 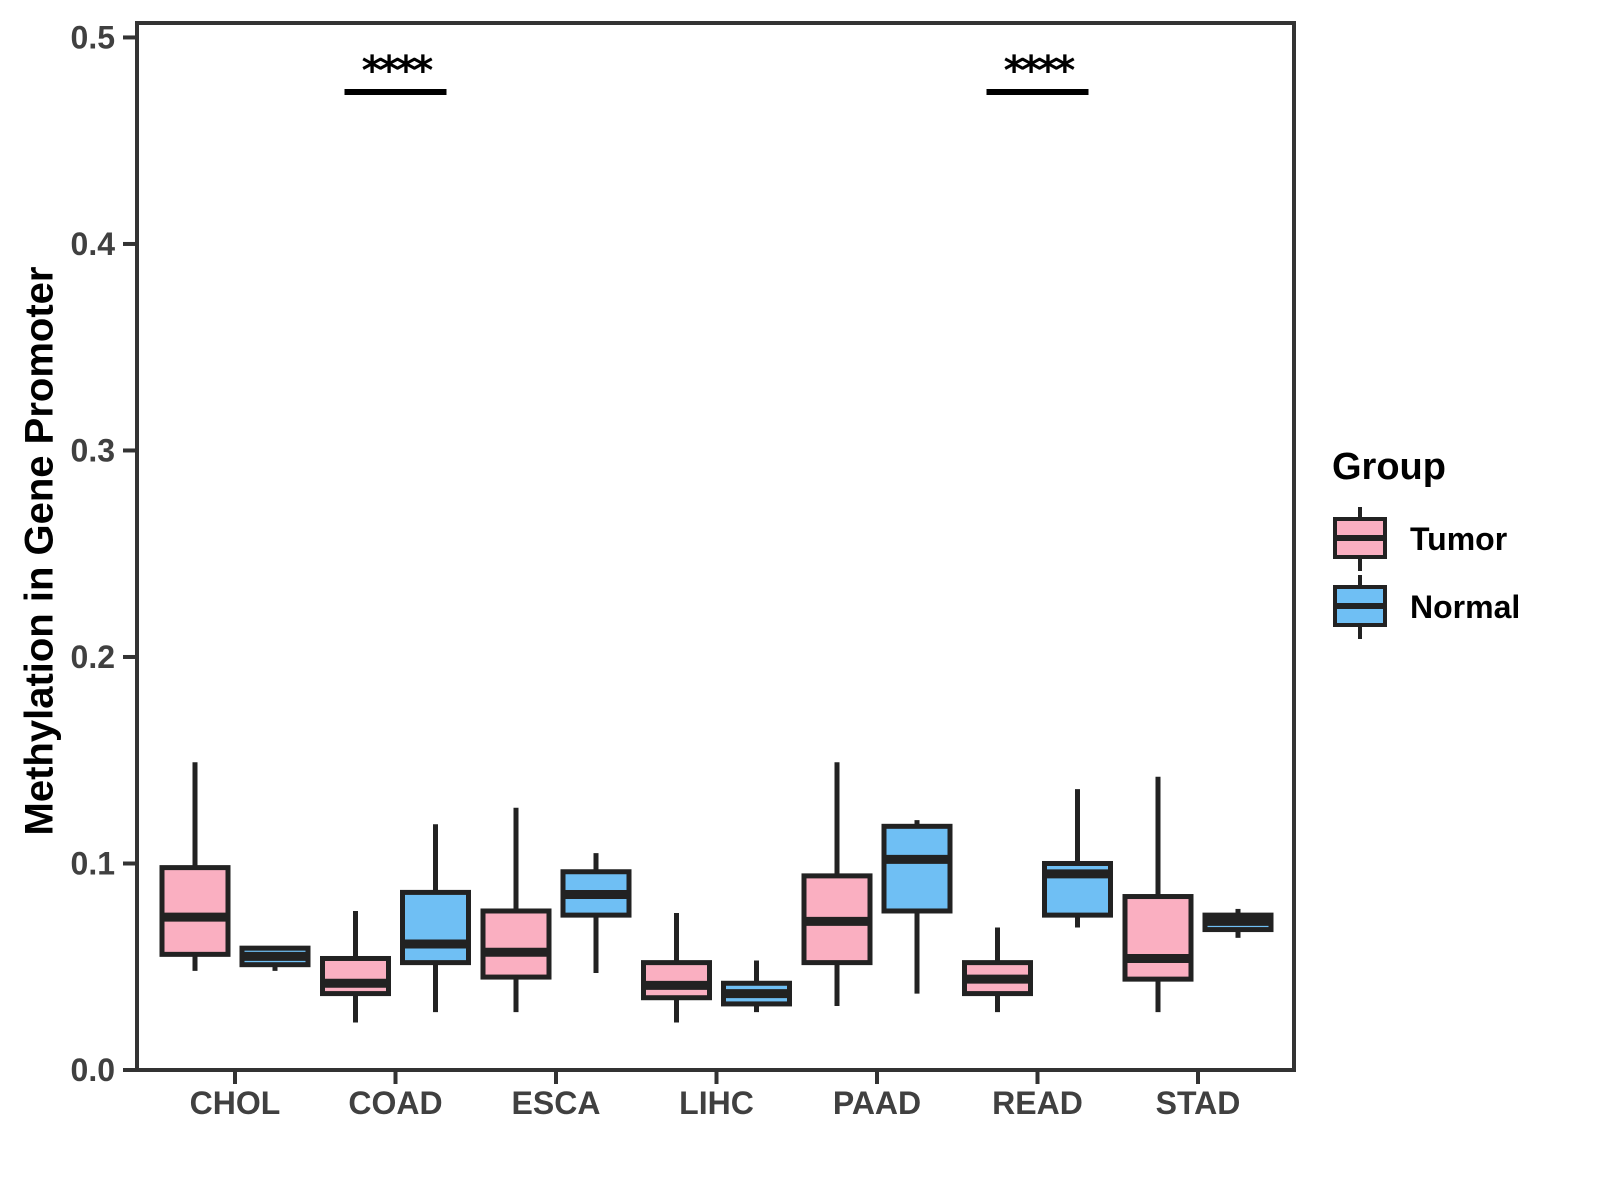 I want to click on significance-stars-coad: ****, so click(x=398, y=71).